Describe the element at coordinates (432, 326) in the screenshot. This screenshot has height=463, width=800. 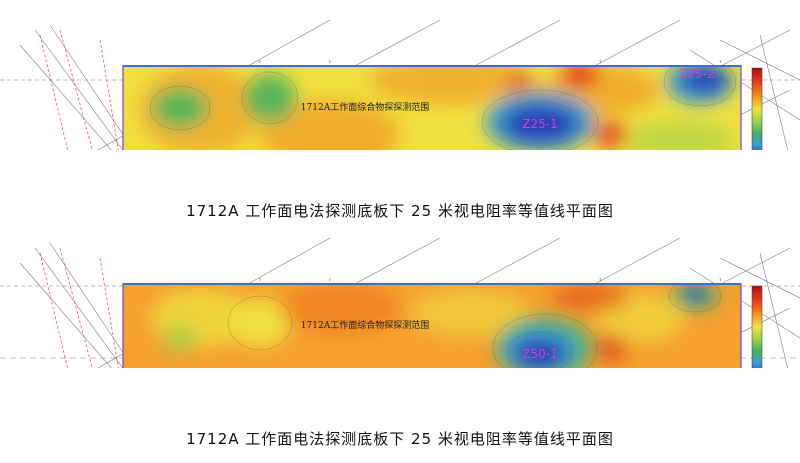
I see `contour-field-bottom` at that location.